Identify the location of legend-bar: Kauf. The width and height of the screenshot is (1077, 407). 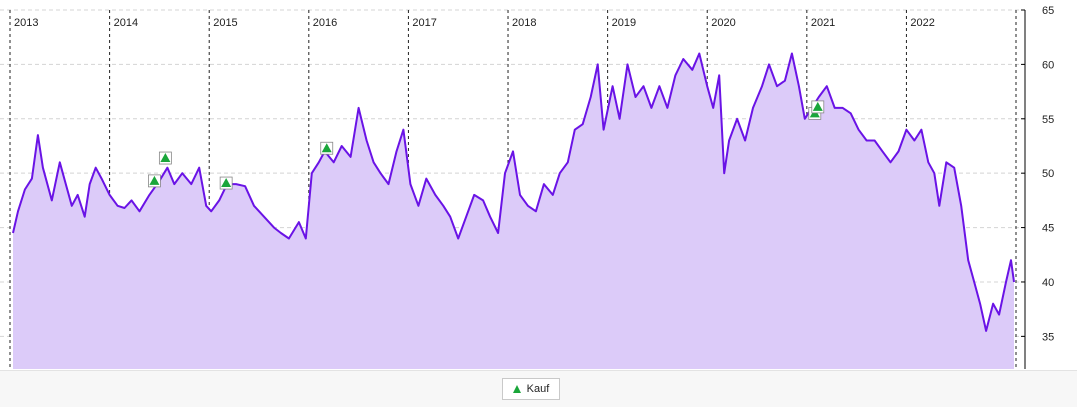
(538, 388).